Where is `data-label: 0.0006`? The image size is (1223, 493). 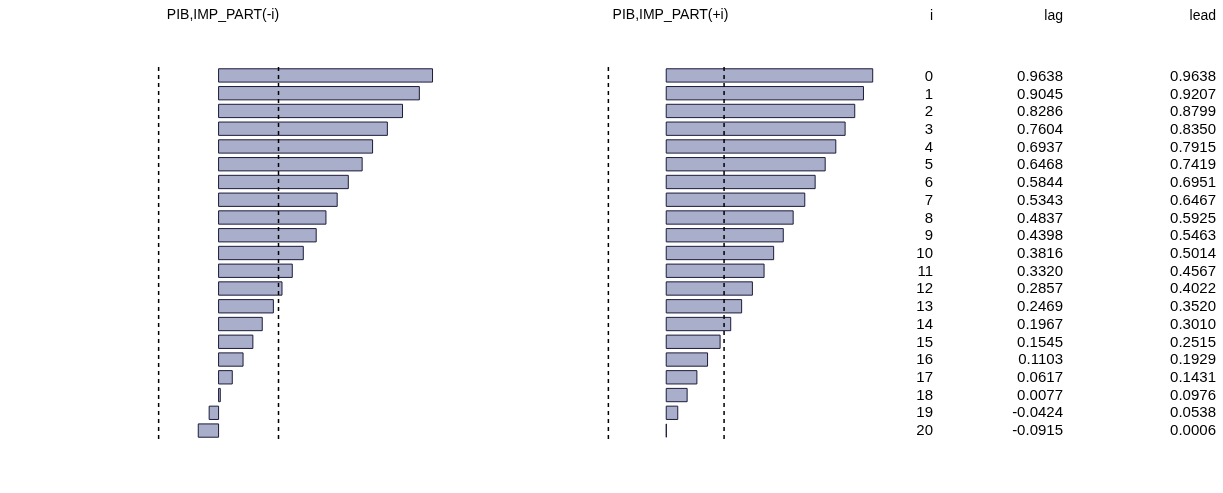 data-label: 0.0006 is located at coordinates (1193, 430).